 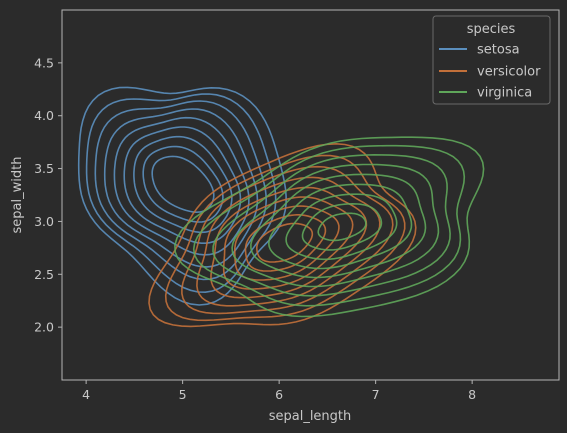 I want to click on y-tick-label: 3.5, so click(x=44, y=168).